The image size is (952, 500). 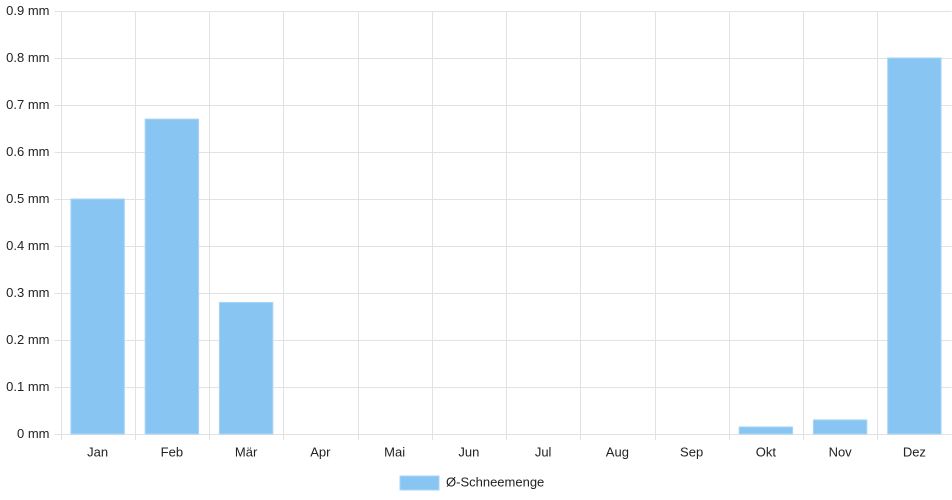 I want to click on x-tick-label: Apr, so click(x=320, y=451).